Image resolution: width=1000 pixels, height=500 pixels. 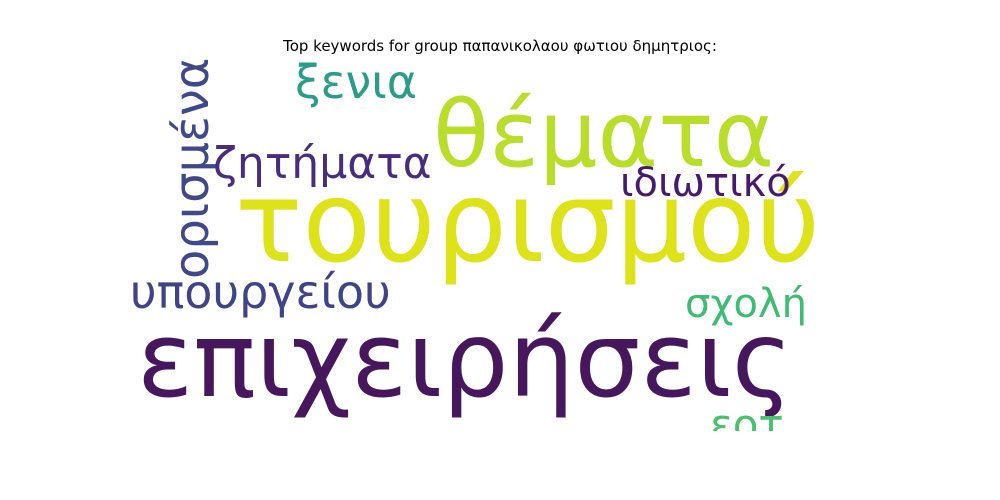 What do you see at coordinates (747, 415) in the screenshot?
I see `word-9: εοτ` at bounding box center [747, 415].